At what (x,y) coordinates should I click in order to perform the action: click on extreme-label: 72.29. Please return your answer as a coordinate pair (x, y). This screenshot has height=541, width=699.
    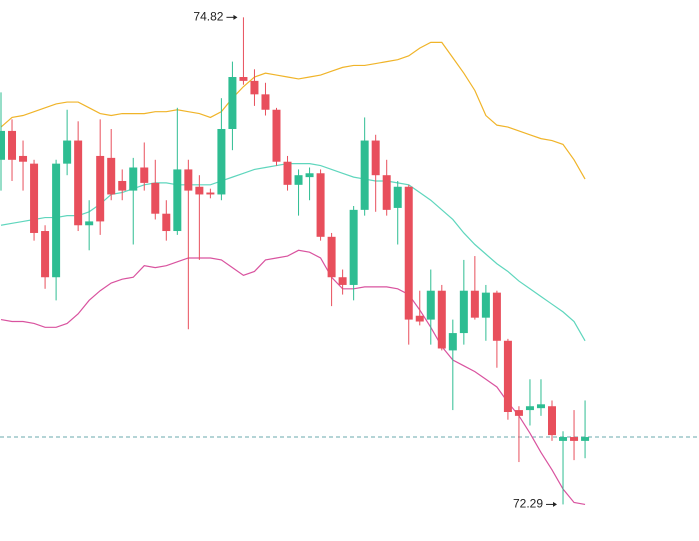
    Looking at the image, I should click on (528, 504).